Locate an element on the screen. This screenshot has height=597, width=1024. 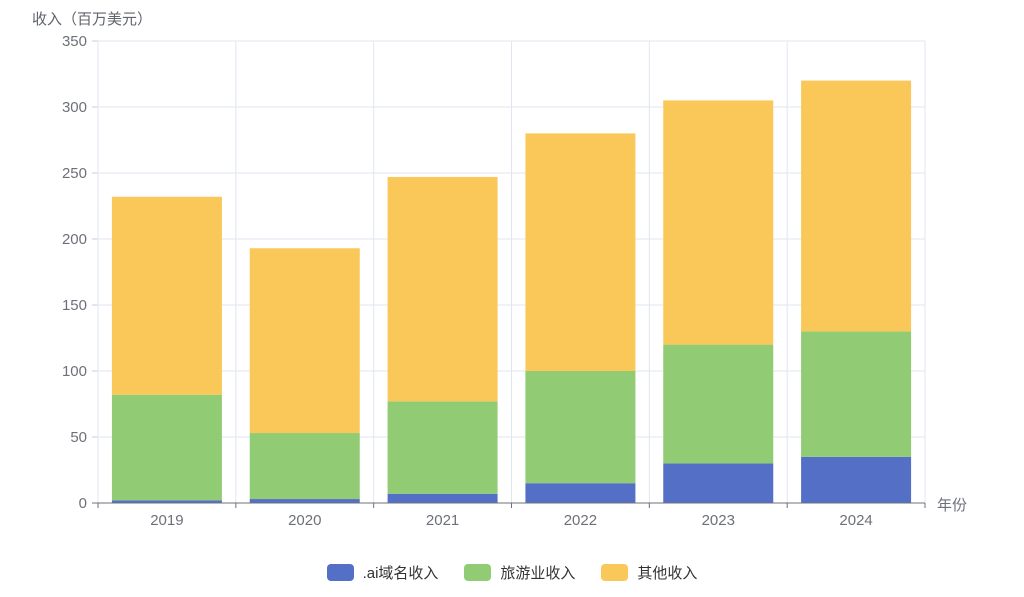
y-tick-label-300: 300 is located at coordinates (74, 107).